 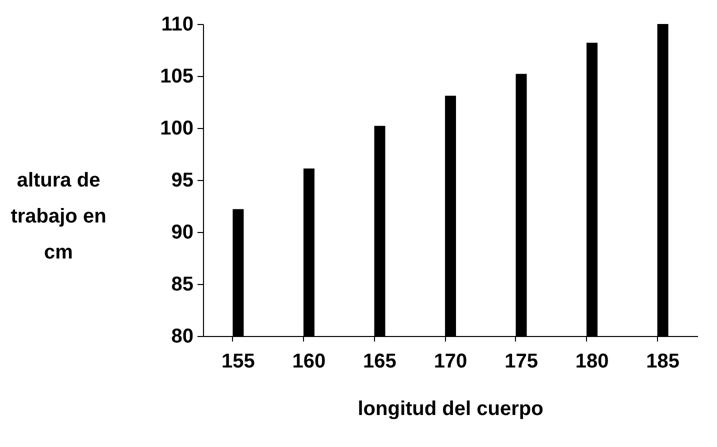 What do you see at coordinates (521, 361) in the screenshot?
I see `x-tick-label: 175` at bounding box center [521, 361].